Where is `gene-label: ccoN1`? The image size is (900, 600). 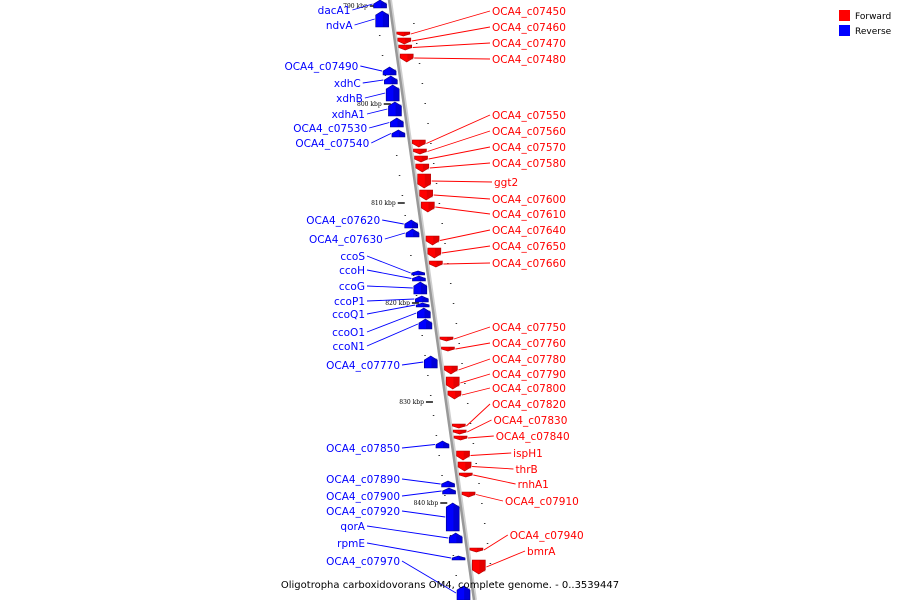
gene-label: ccoN1 is located at coordinates (348, 347).